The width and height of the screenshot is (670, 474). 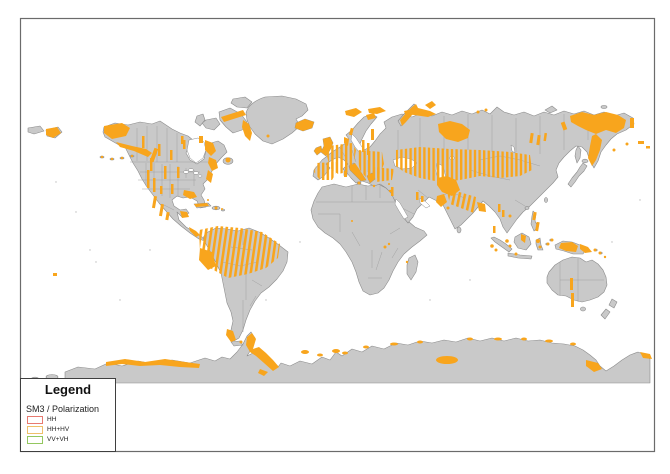 What do you see at coordinates (58, 429) in the screenshot?
I see `legend-label-hh-hv: HH+HV` at bounding box center [58, 429].